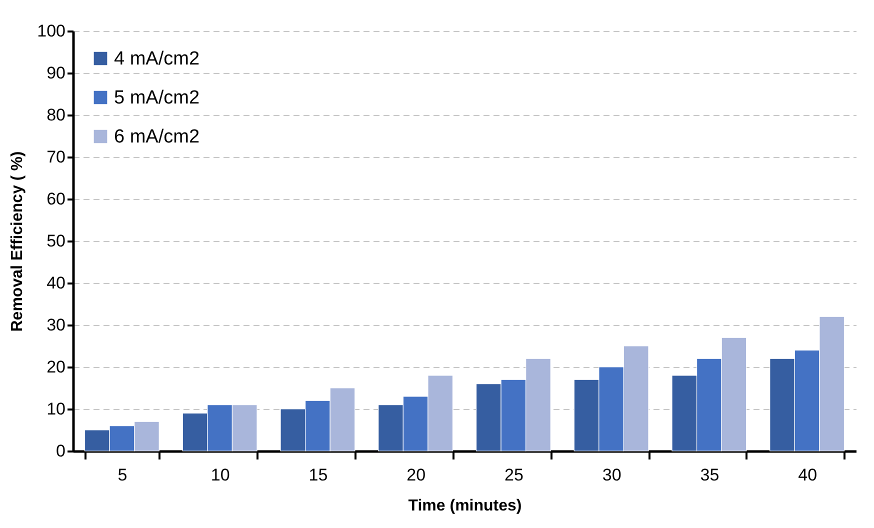  I want to click on y-tick-label: 20, so click(56, 367).